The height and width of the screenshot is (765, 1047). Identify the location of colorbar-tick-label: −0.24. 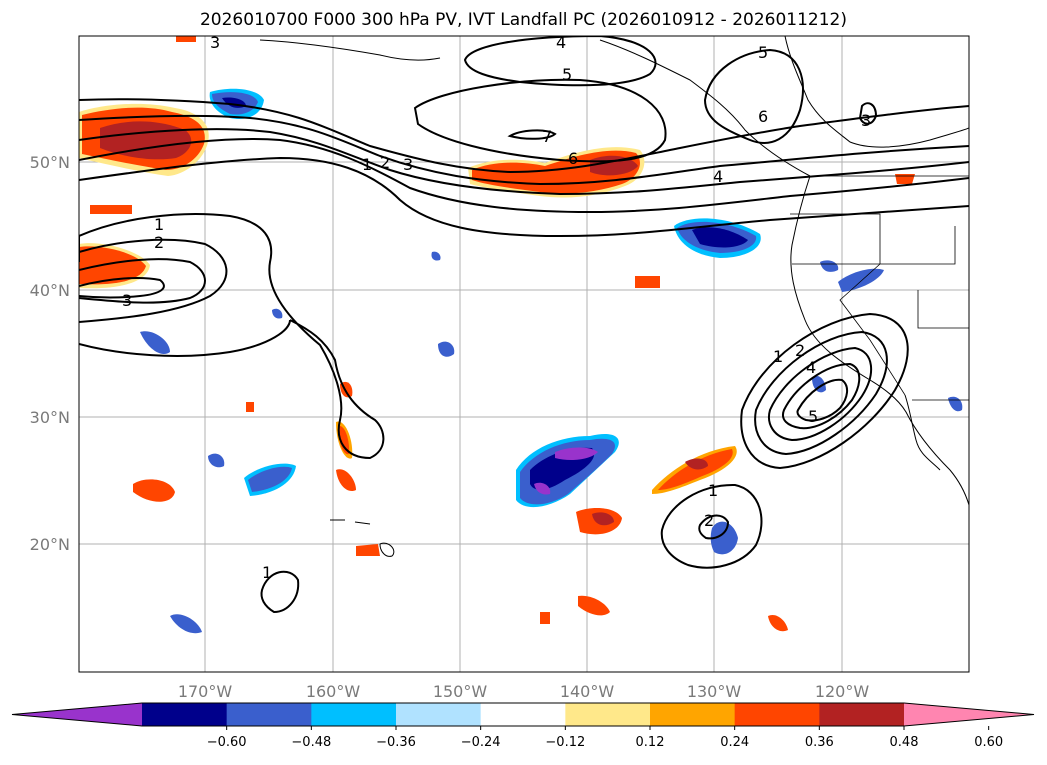
(481, 742).